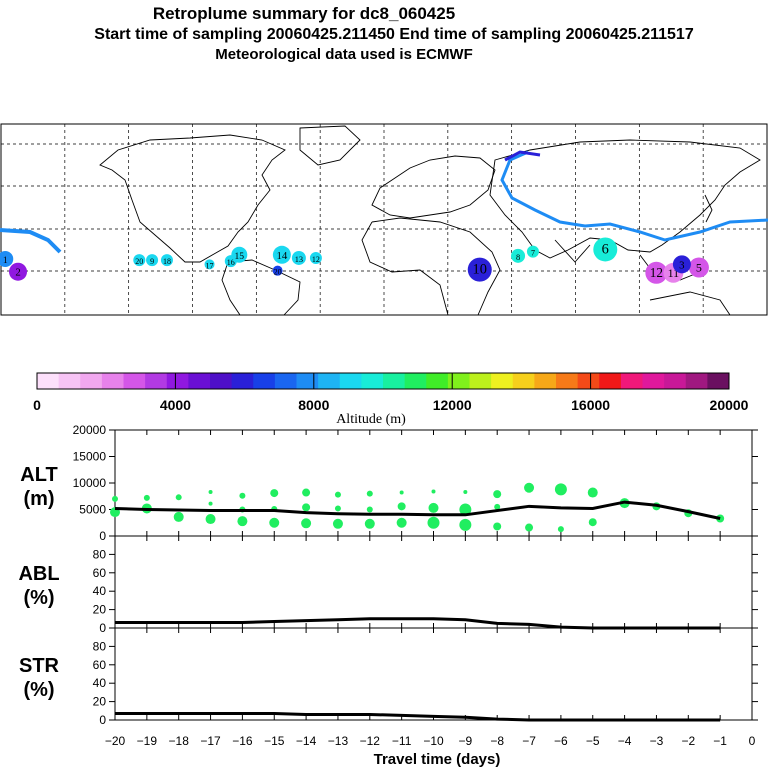  Describe the element at coordinates (674, 273) in the screenshot. I see `map-marker-label: 11` at that location.